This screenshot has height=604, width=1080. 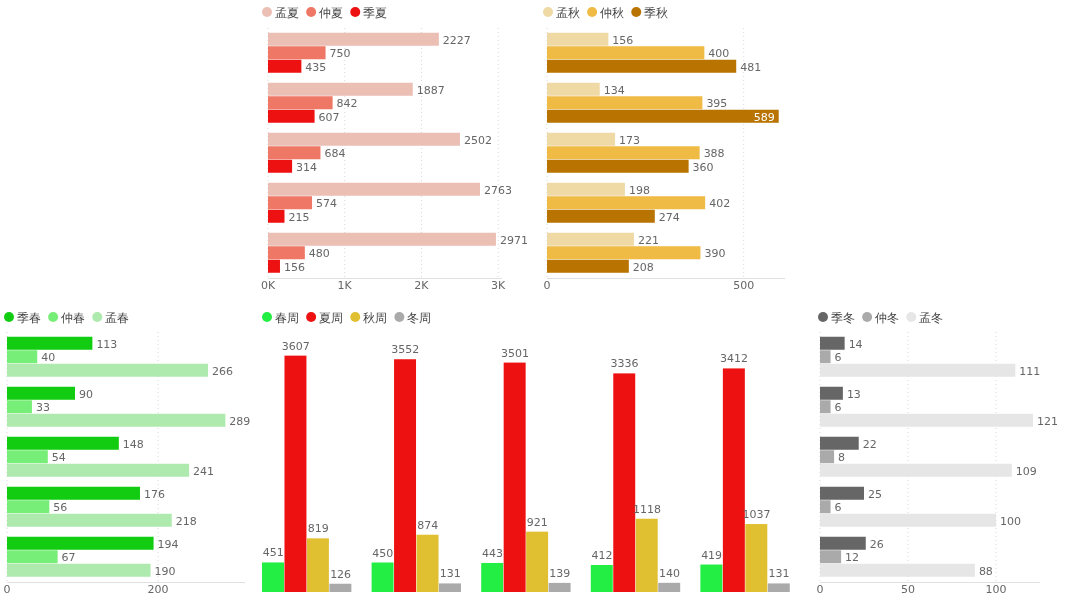 What do you see at coordinates (117, 317) in the screenshot?
I see `legend-label: 孟春` at bounding box center [117, 317].